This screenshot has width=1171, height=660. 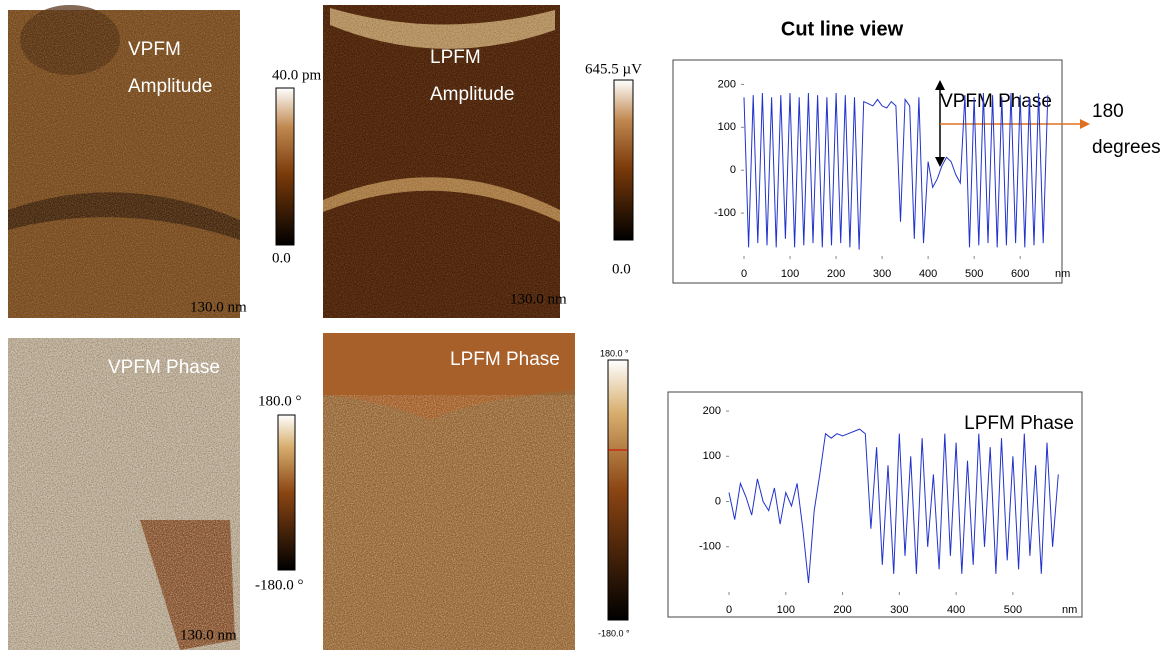 I want to click on x-tick-label: 600, so click(x=1020, y=274).